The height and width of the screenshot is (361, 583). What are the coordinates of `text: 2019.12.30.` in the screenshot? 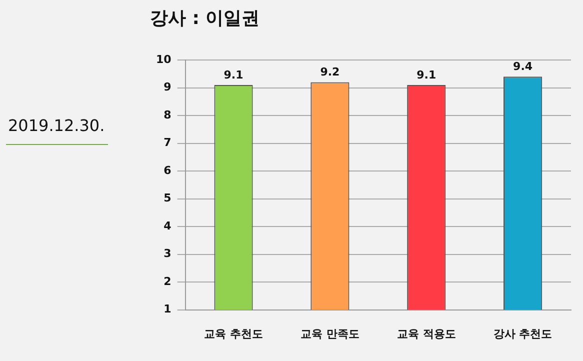 It's located at (56, 125).